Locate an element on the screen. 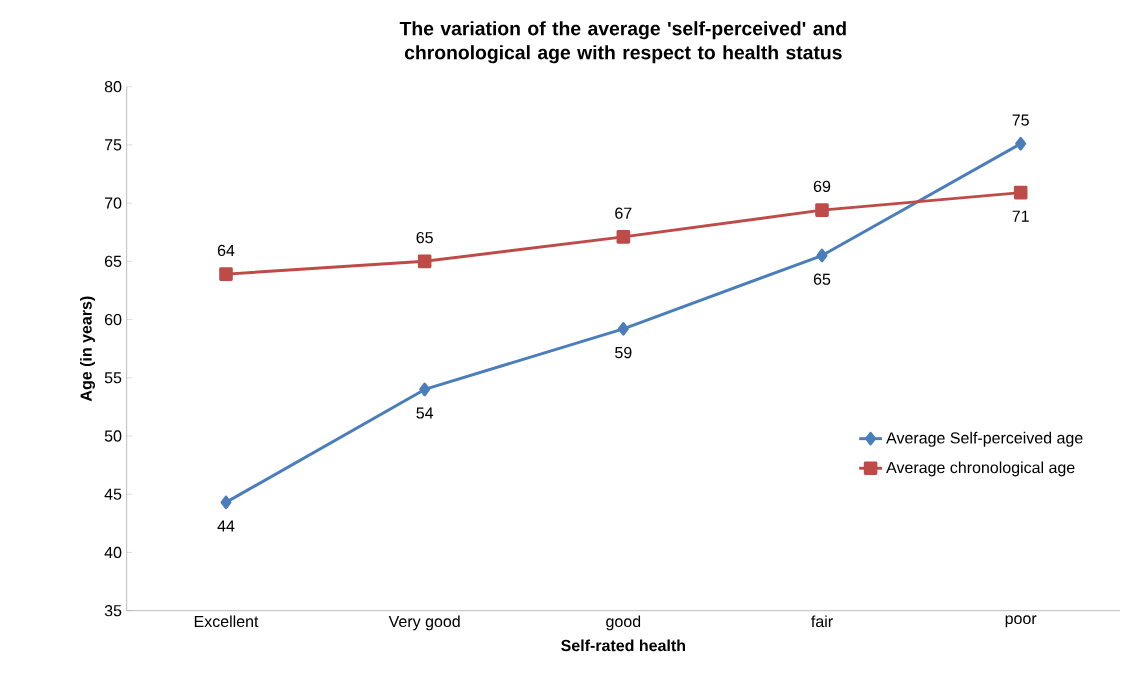 Image resolution: width=1136 pixels, height=699 pixels. data-label: 67 is located at coordinates (623, 213).